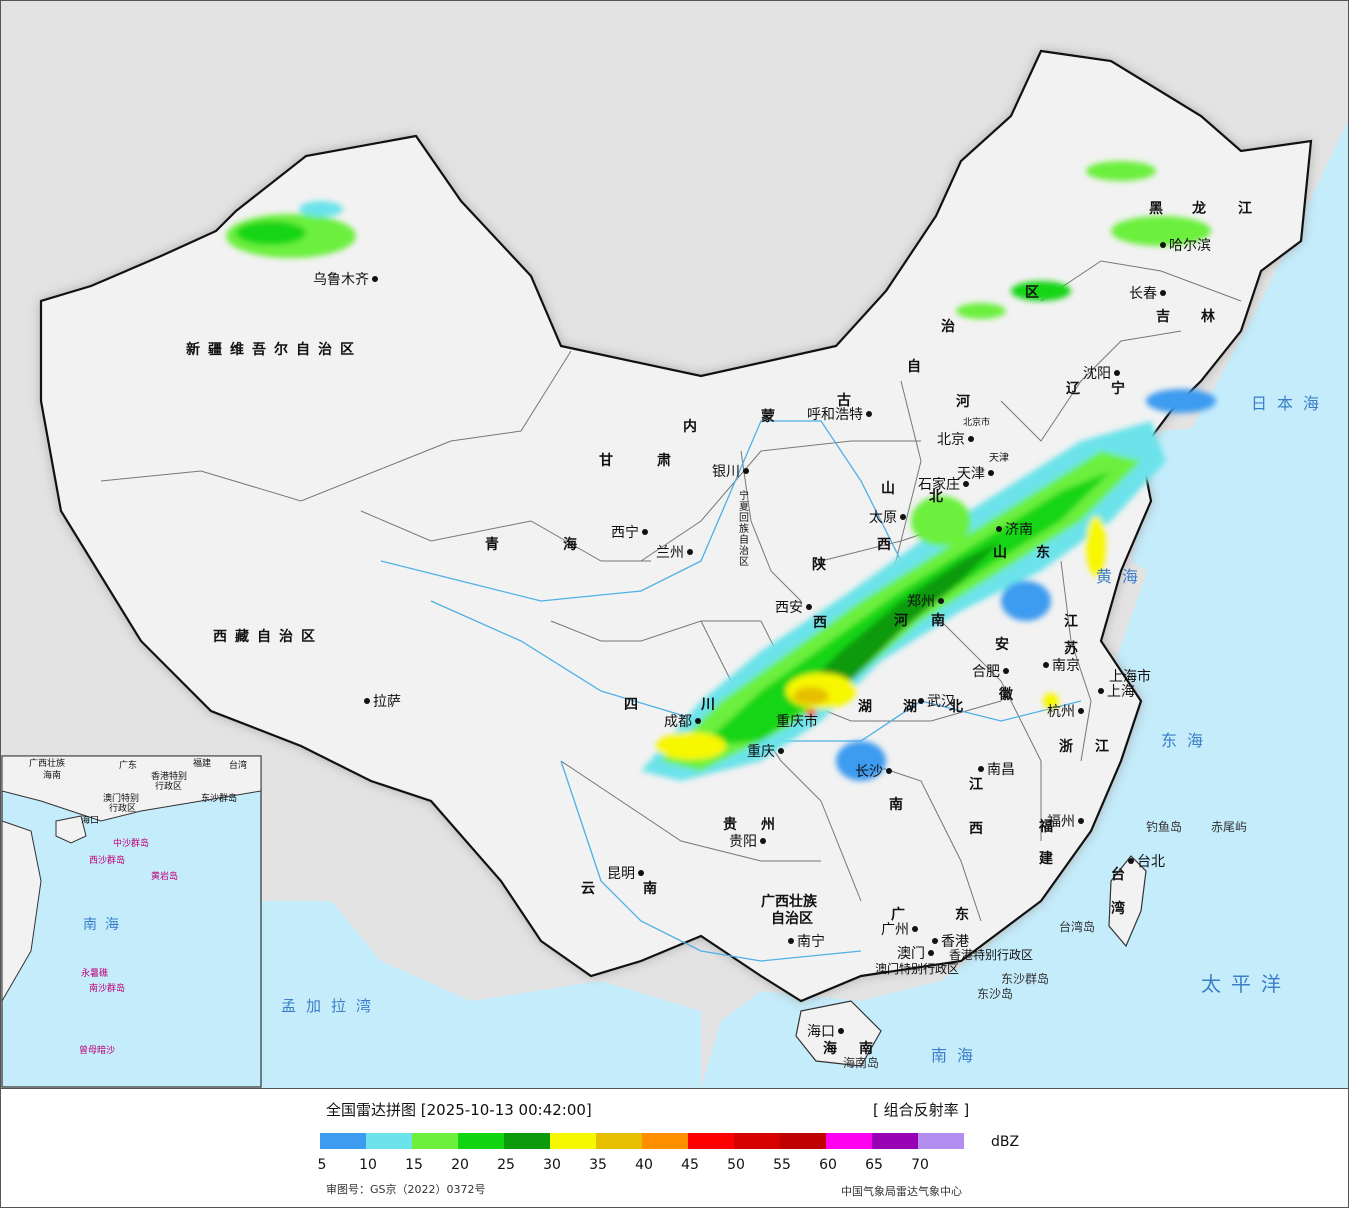 This screenshot has height=1208, width=1349. I want to click on province-label: 黑, so click(1156, 209).